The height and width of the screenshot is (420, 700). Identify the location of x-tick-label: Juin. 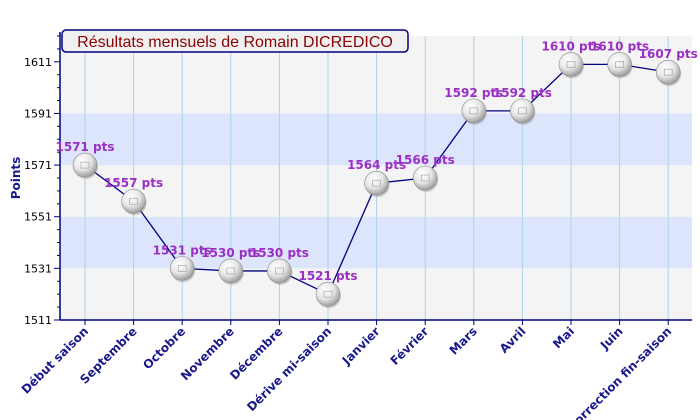
(611, 338).